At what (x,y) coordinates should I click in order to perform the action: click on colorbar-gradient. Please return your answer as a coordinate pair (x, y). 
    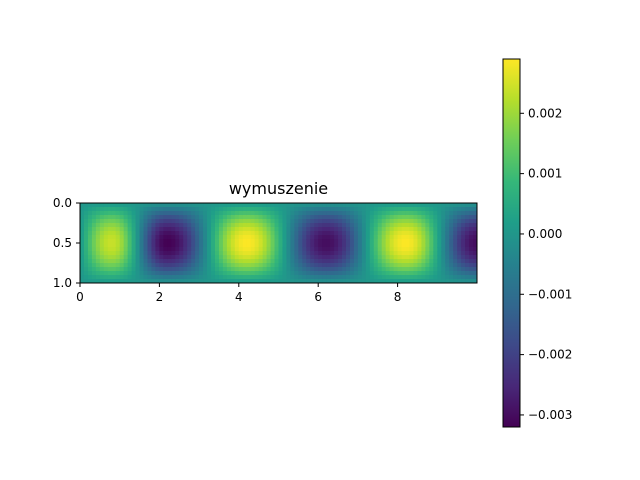
    Looking at the image, I should click on (511, 243).